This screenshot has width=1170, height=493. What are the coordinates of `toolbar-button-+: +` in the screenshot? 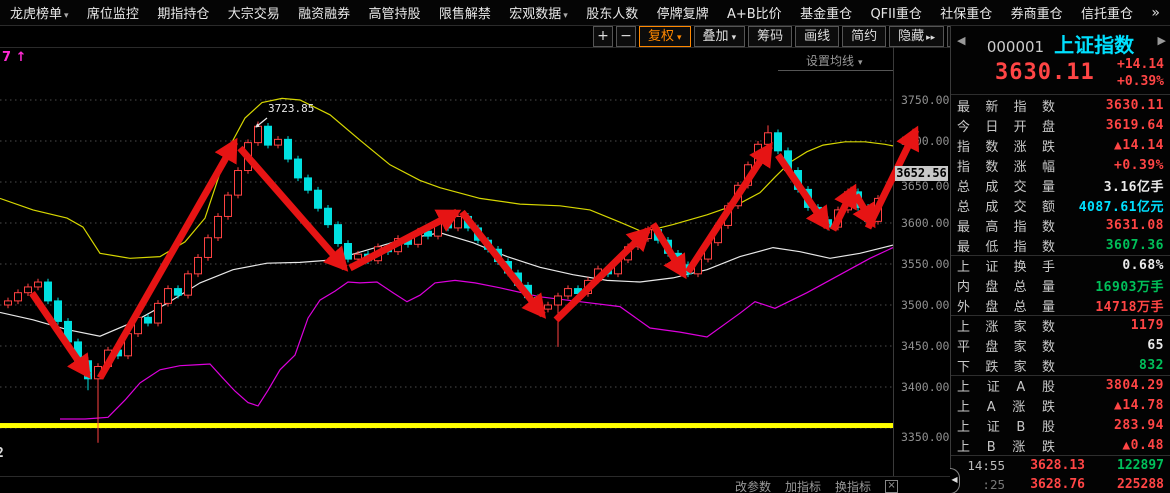 It's located at (603, 36).